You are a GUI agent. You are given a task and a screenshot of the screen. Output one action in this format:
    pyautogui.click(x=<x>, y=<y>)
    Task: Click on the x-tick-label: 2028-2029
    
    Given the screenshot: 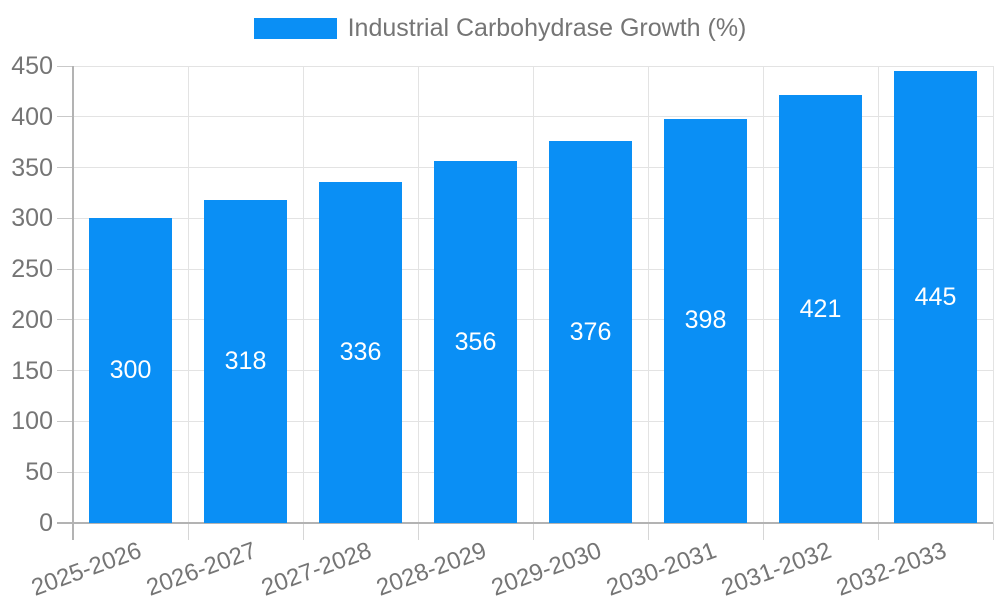 What is the action you would take?
    pyautogui.click(x=431, y=568)
    